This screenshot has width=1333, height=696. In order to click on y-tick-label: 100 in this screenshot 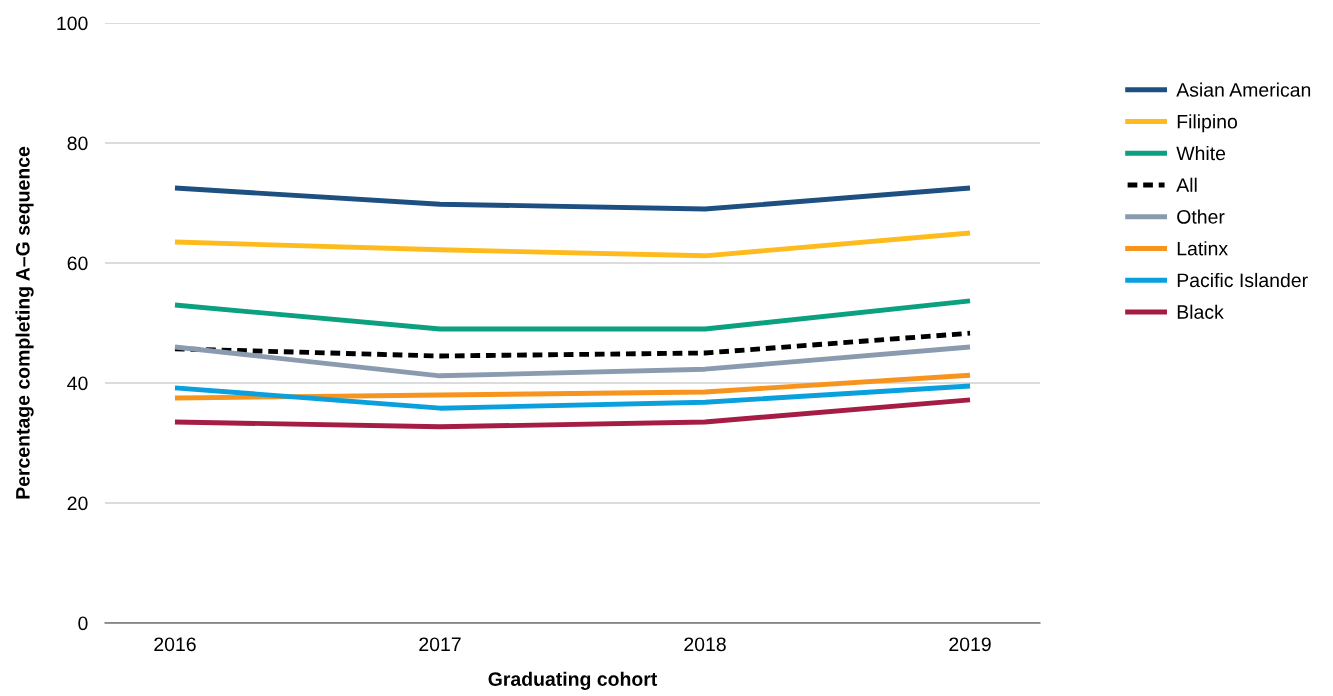, I will do `click(72, 23)`.